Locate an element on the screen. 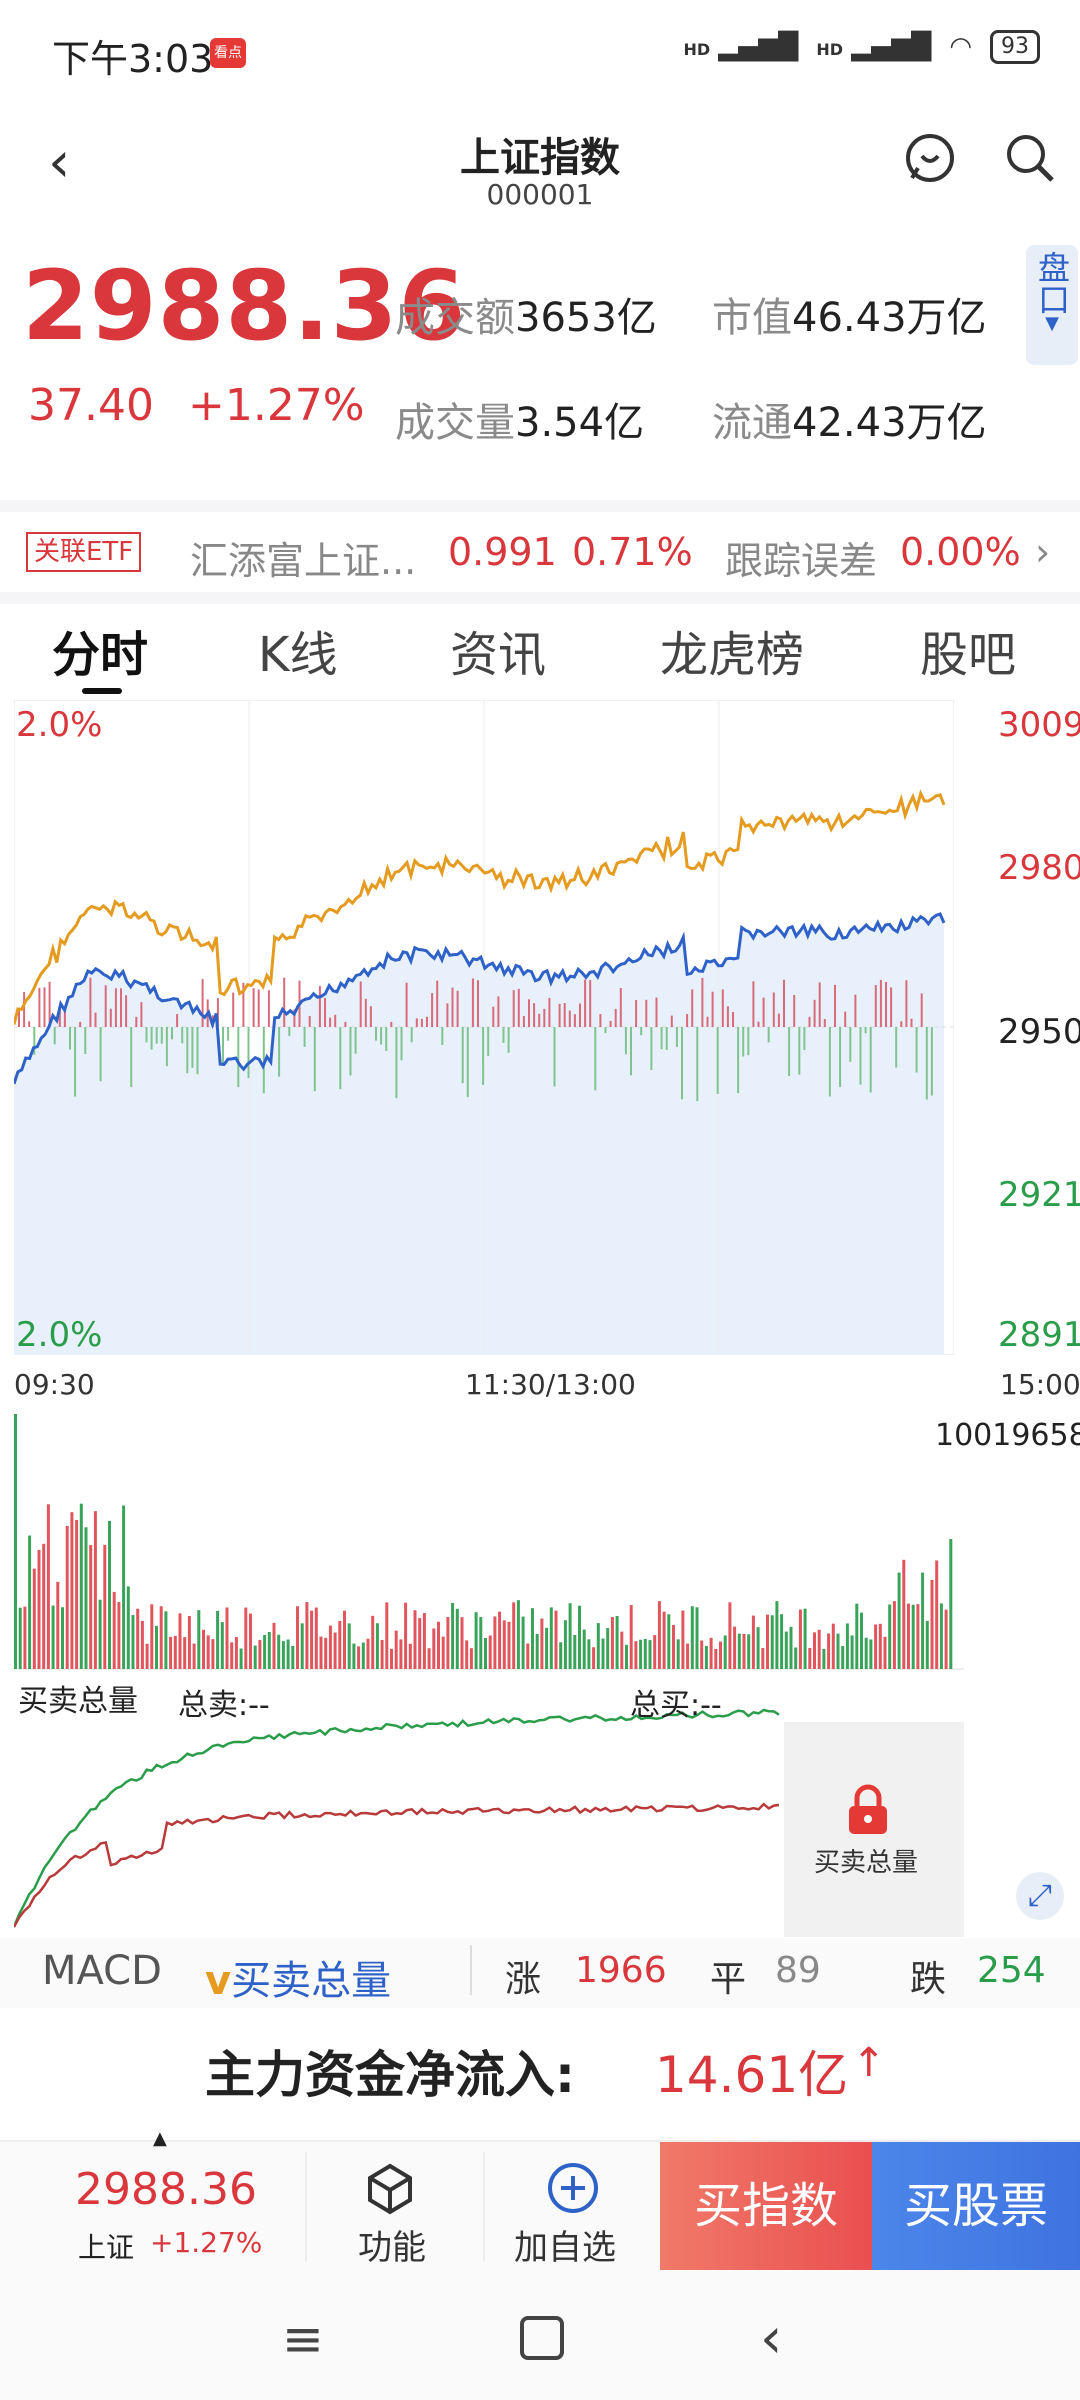 This screenshot has height=2400, width=1080. search-icon is located at coordinates (1030, 158).